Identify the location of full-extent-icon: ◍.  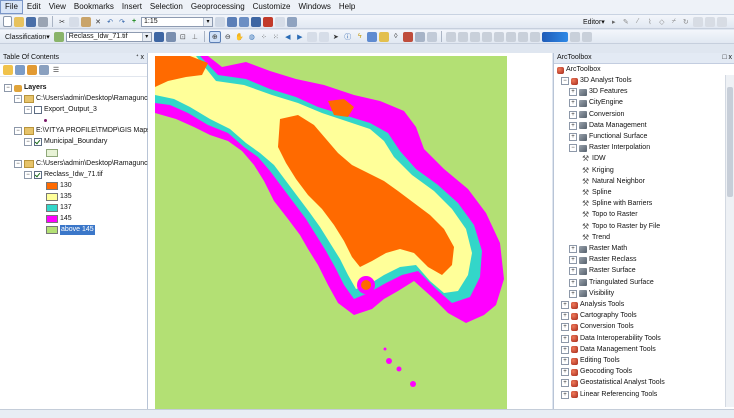
(251, 37).